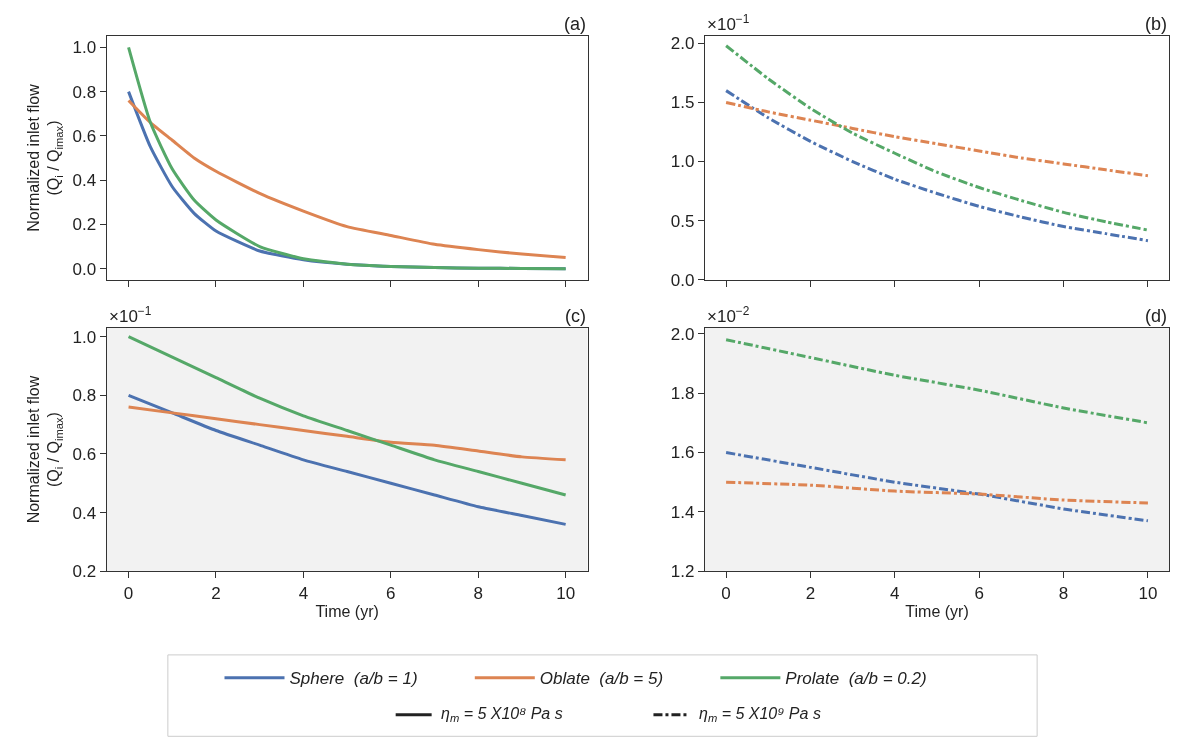  I want to click on chart-title: (a), so click(575, 24).